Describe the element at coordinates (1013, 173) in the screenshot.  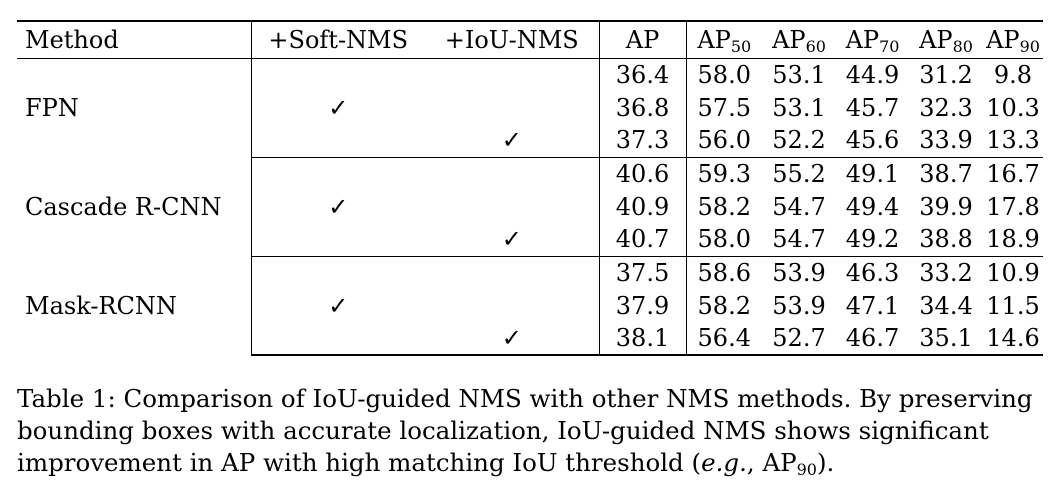
I see `metric-cell: 16.7` at that location.